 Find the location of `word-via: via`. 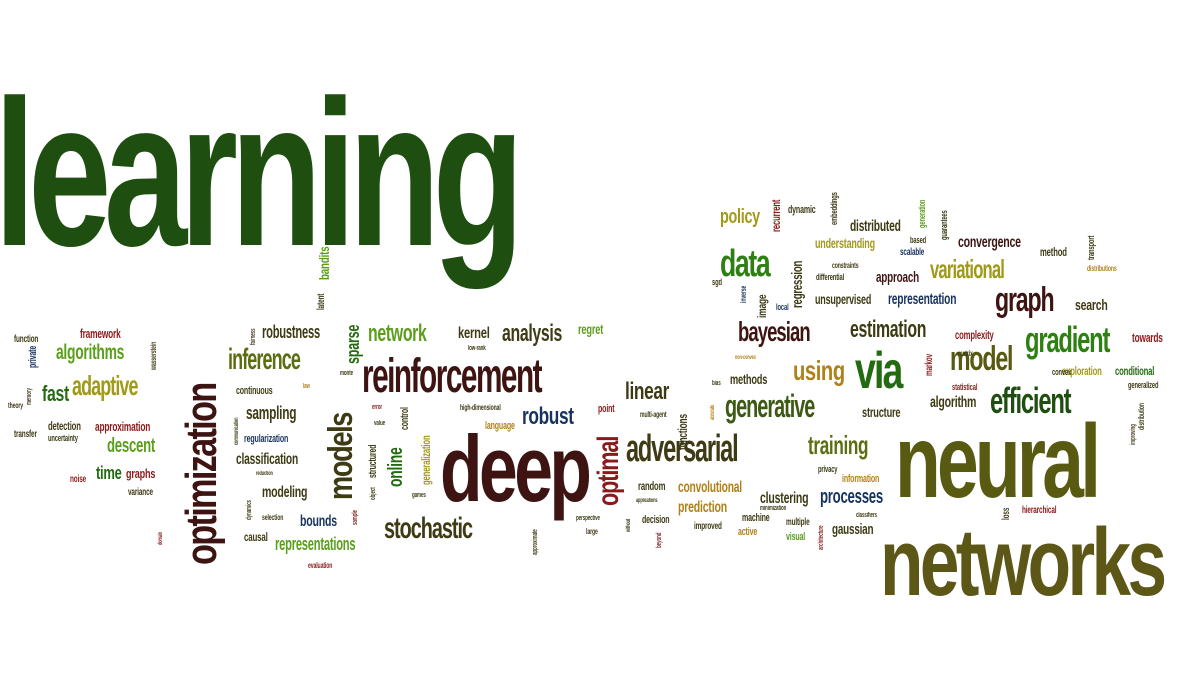

word-via: via is located at coordinates (879, 371).